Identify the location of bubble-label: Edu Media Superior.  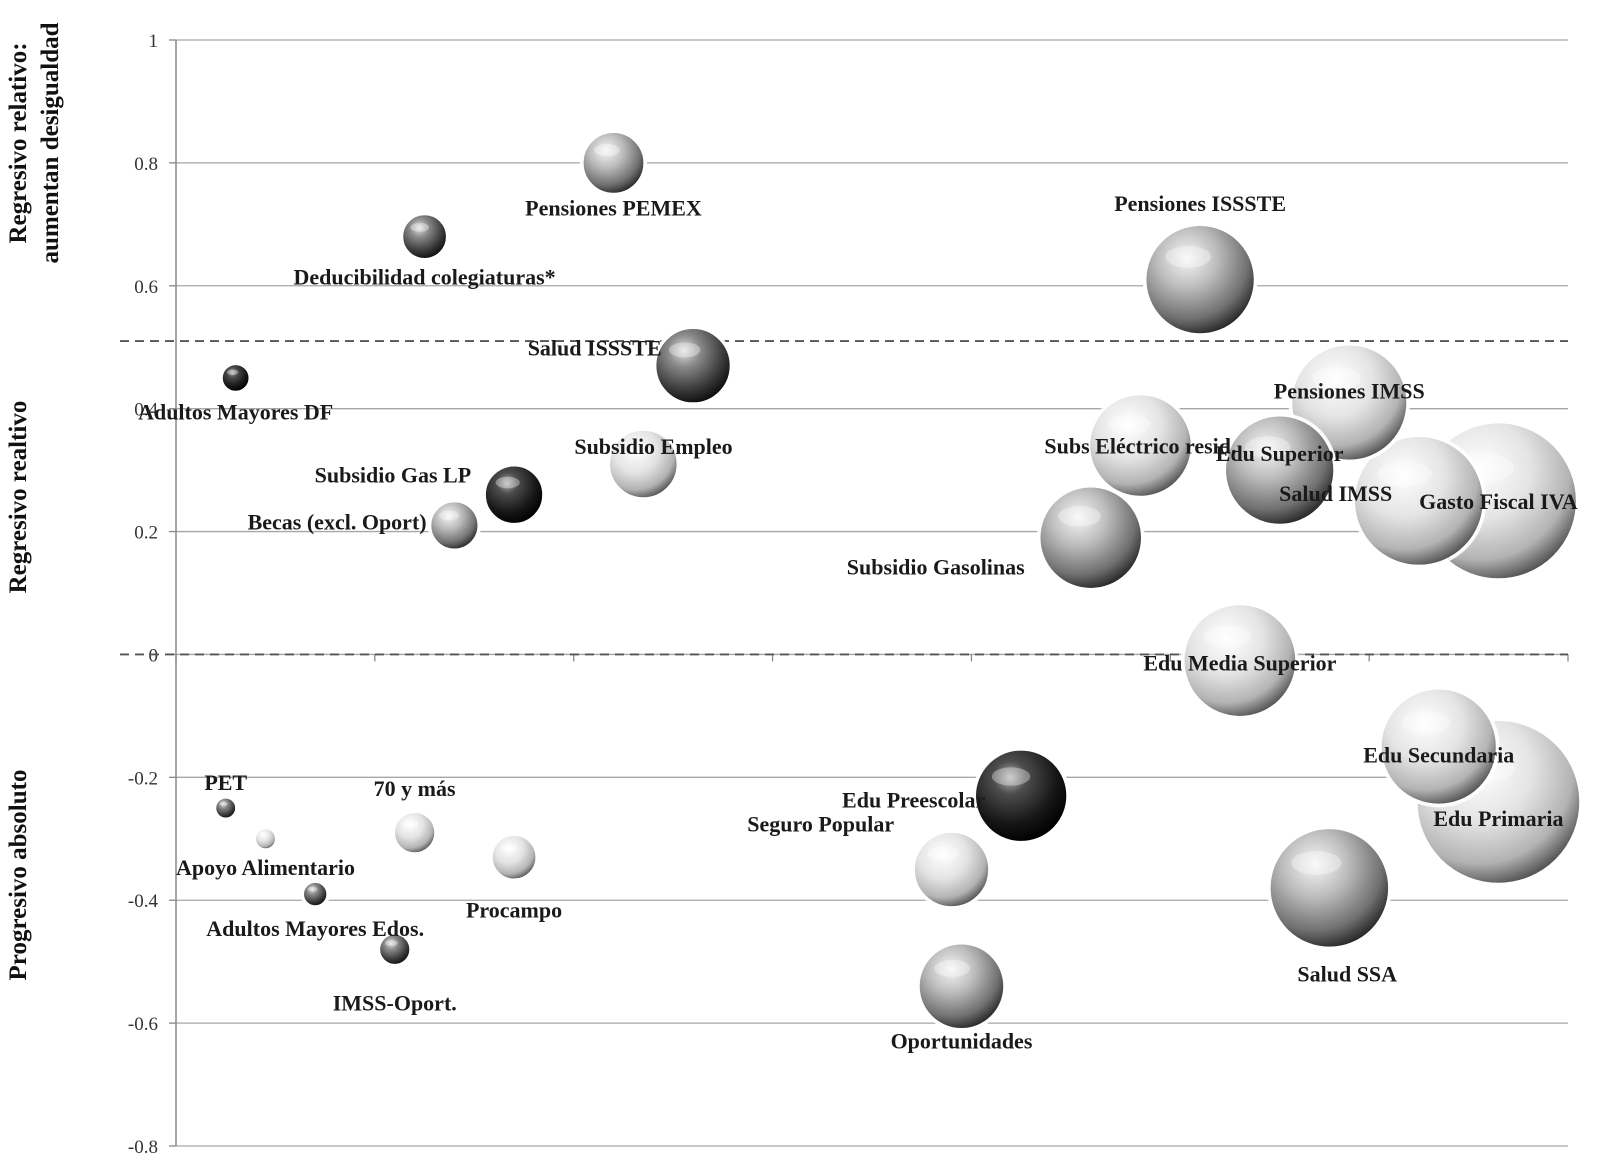
(1239, 663).